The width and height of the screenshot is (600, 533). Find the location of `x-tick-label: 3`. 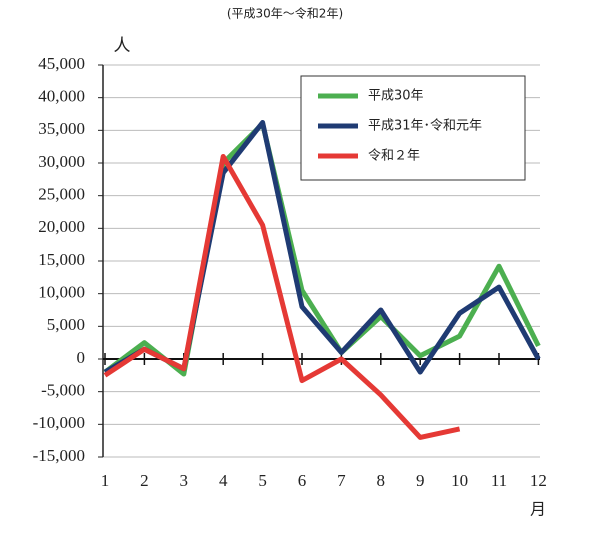

x-tick-label: 3 is located at coordinates (184, 480).